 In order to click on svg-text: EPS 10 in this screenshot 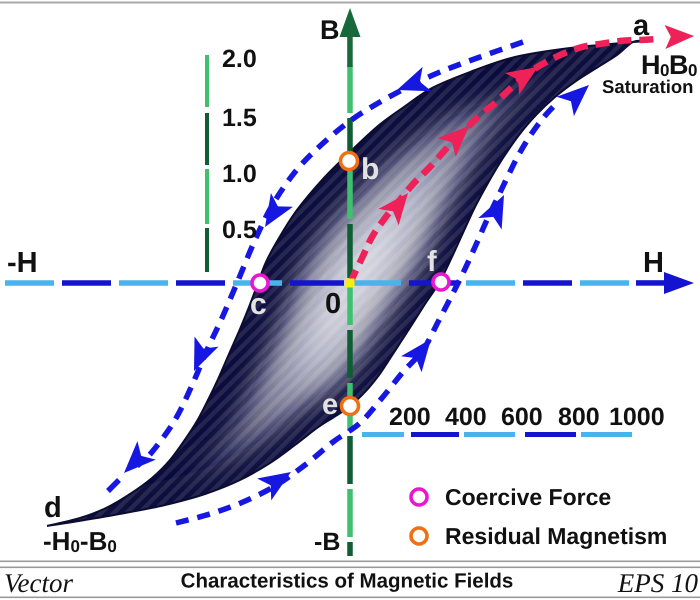, I will do `click(658, 583)`.